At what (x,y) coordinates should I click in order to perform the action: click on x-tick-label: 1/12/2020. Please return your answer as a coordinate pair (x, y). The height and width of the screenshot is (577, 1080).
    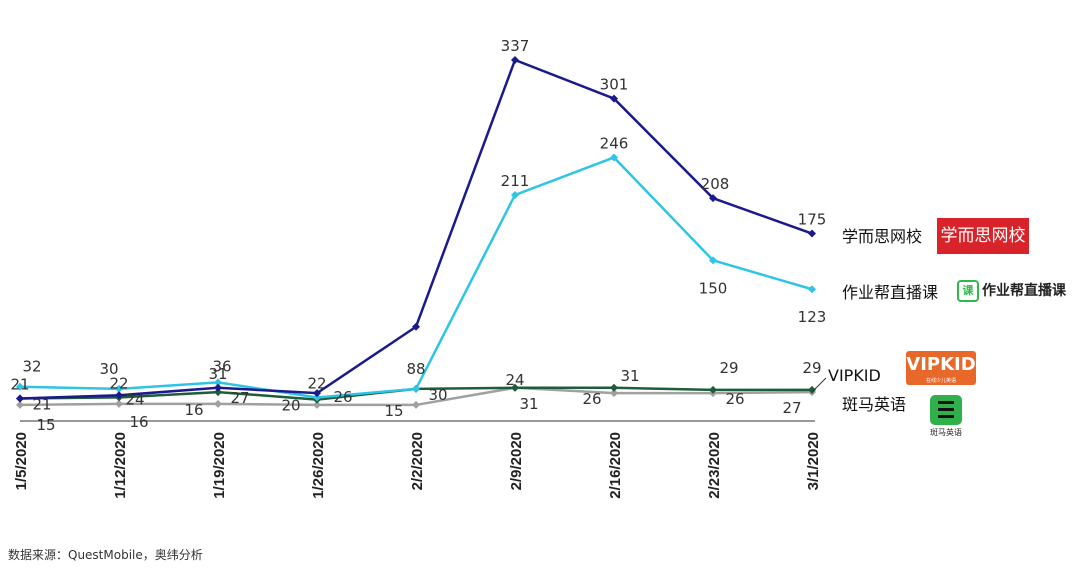
    Looking at the image, I should click on (120, 465).